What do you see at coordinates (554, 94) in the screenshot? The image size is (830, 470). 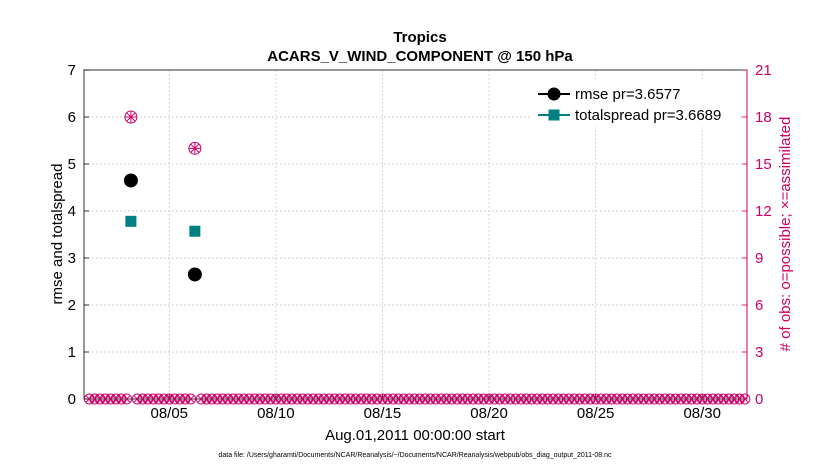 I see `legend-rmse-marker` at bounding box center [554, 94].